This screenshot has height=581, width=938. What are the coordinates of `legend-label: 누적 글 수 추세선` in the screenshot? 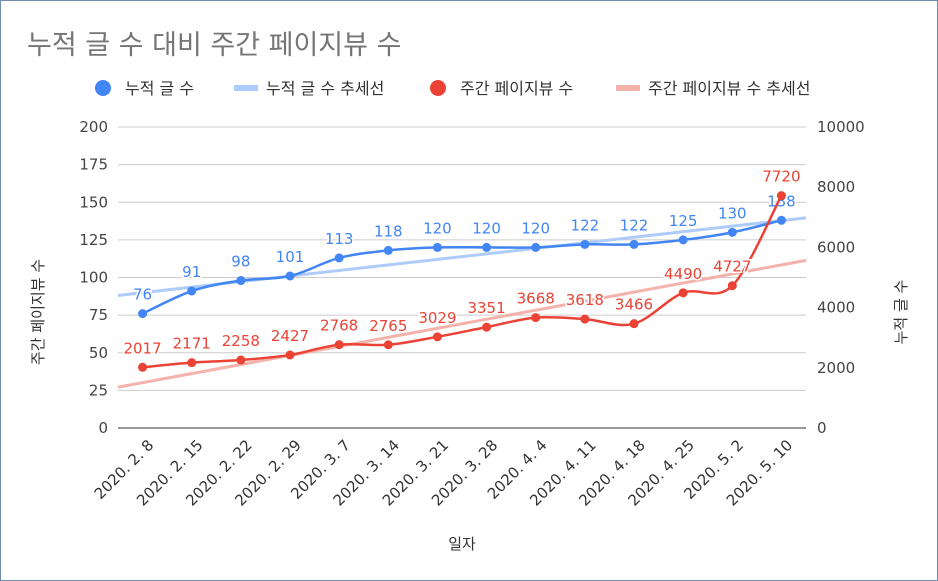 It's located at (325, 88).